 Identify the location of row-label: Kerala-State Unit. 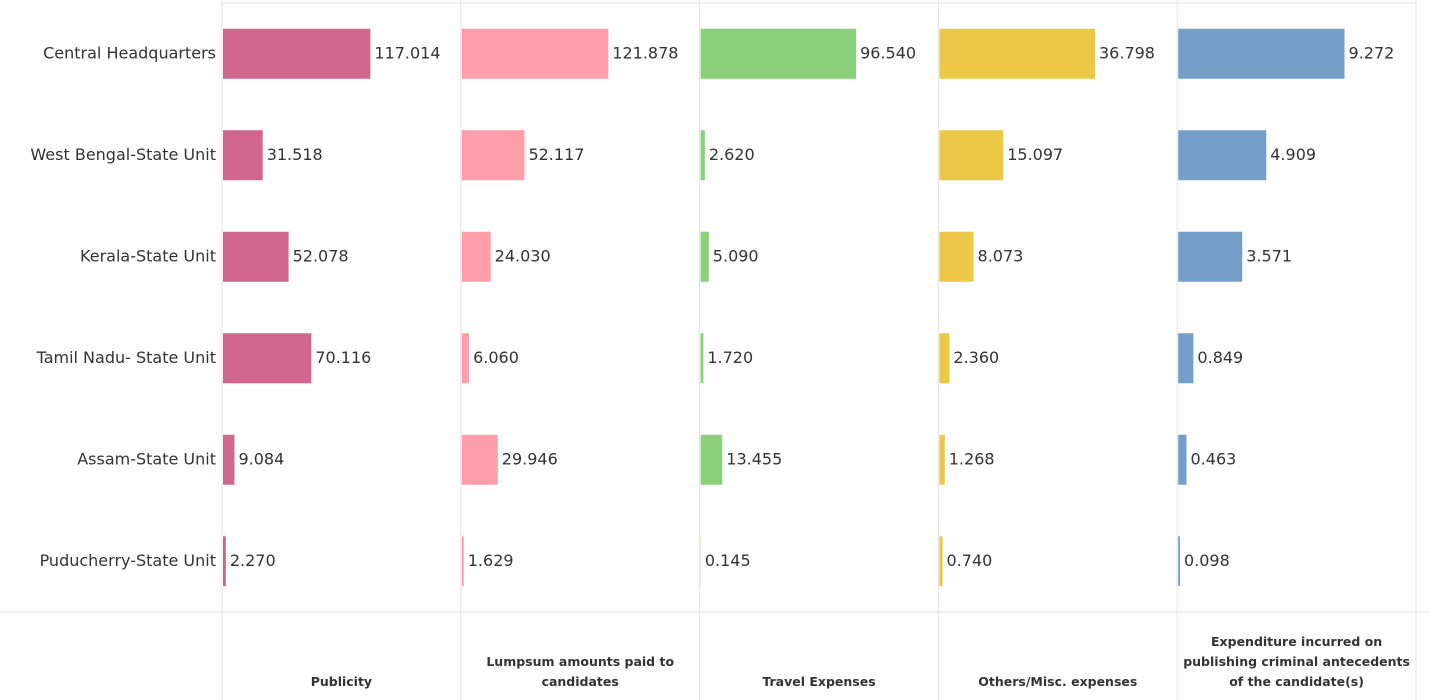
(148, 255).